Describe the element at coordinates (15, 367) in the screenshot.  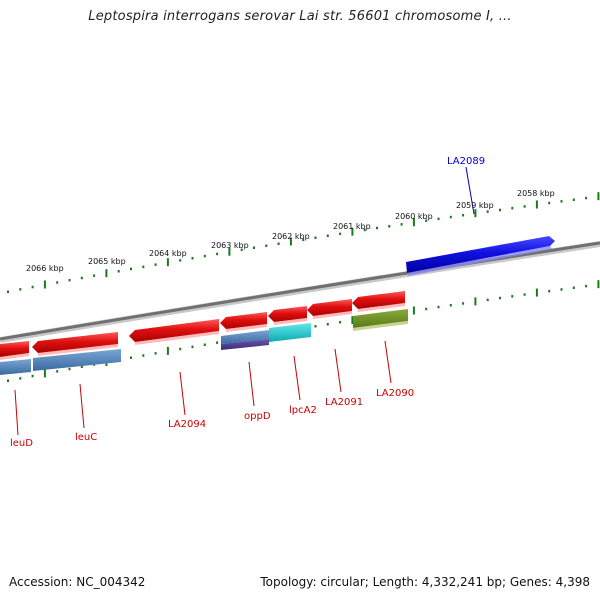
I see `feature-leud-region` at that location.